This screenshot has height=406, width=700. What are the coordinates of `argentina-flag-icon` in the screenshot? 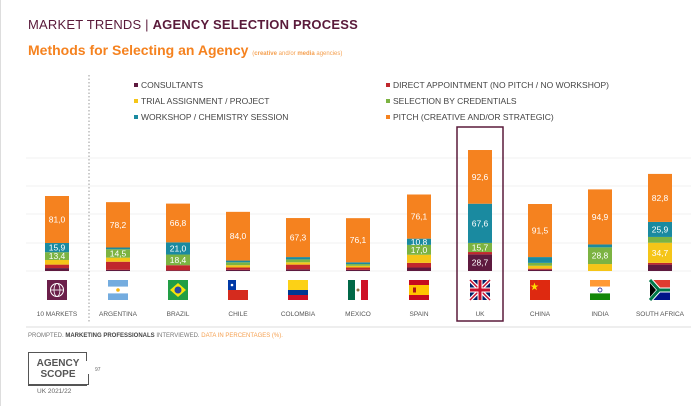 It's located at (118, 290).